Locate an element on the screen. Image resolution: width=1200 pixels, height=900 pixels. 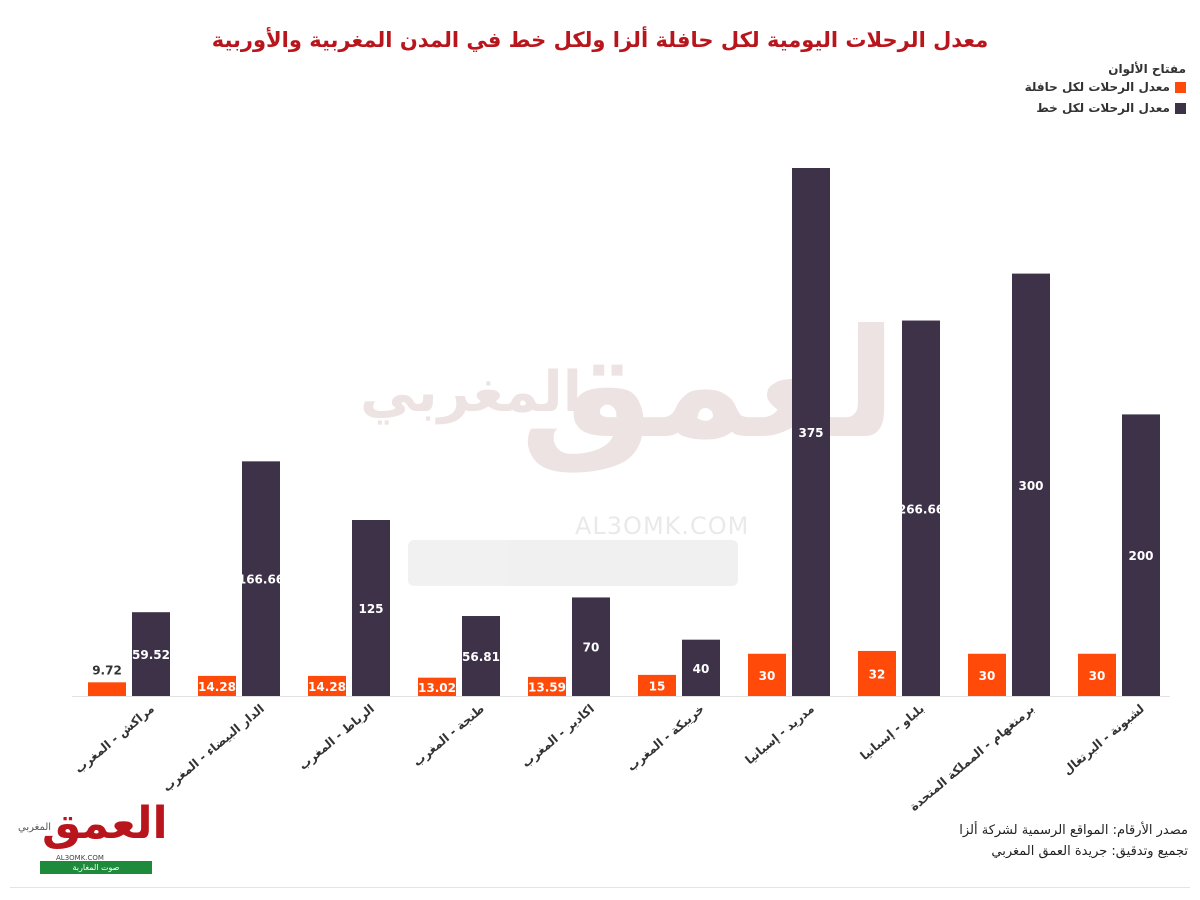
x-tick-label: مراكش - المغرب is located at coordinates (114, 739).